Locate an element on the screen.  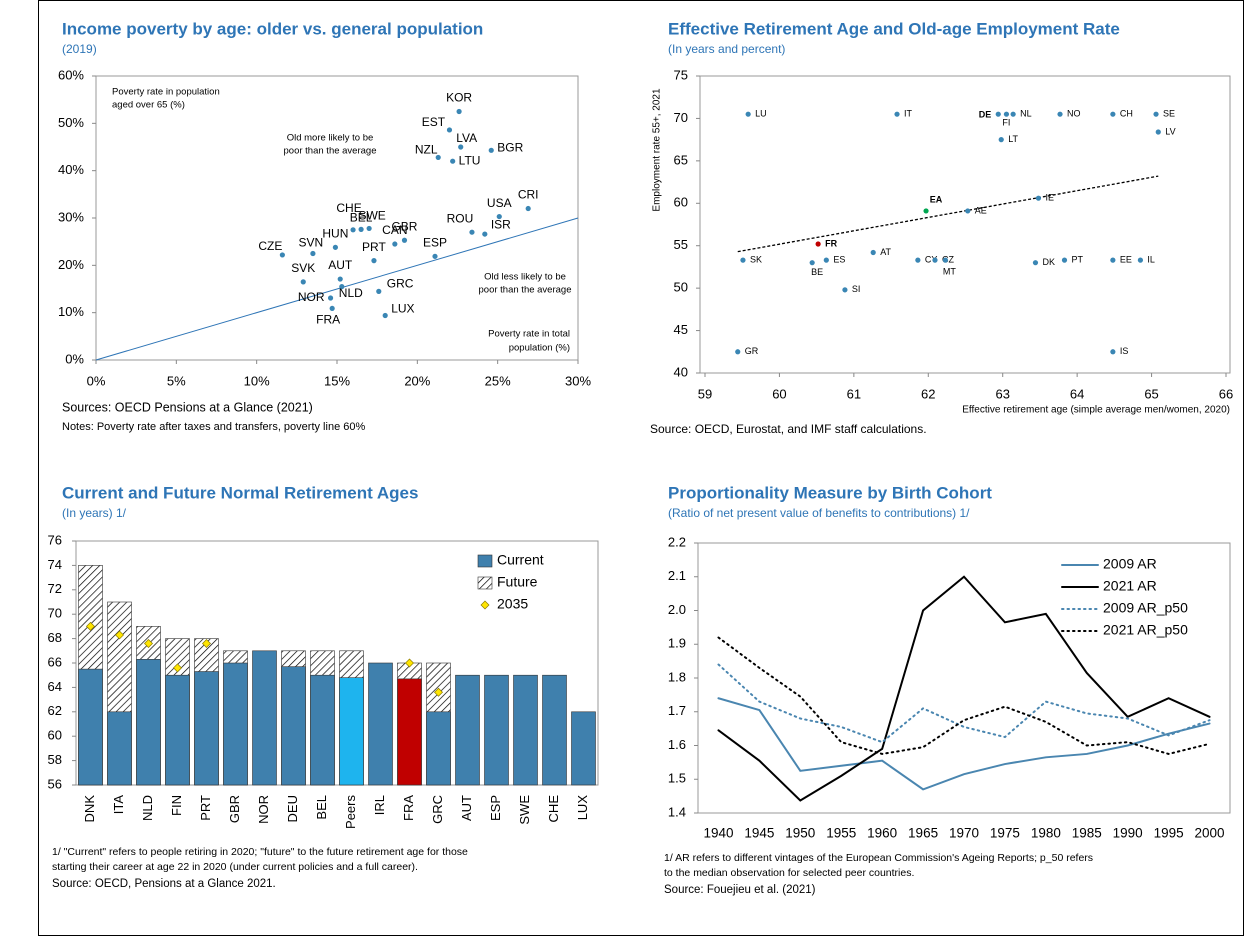
x-tick-label: 65 is located at coordinates (1151, 393).